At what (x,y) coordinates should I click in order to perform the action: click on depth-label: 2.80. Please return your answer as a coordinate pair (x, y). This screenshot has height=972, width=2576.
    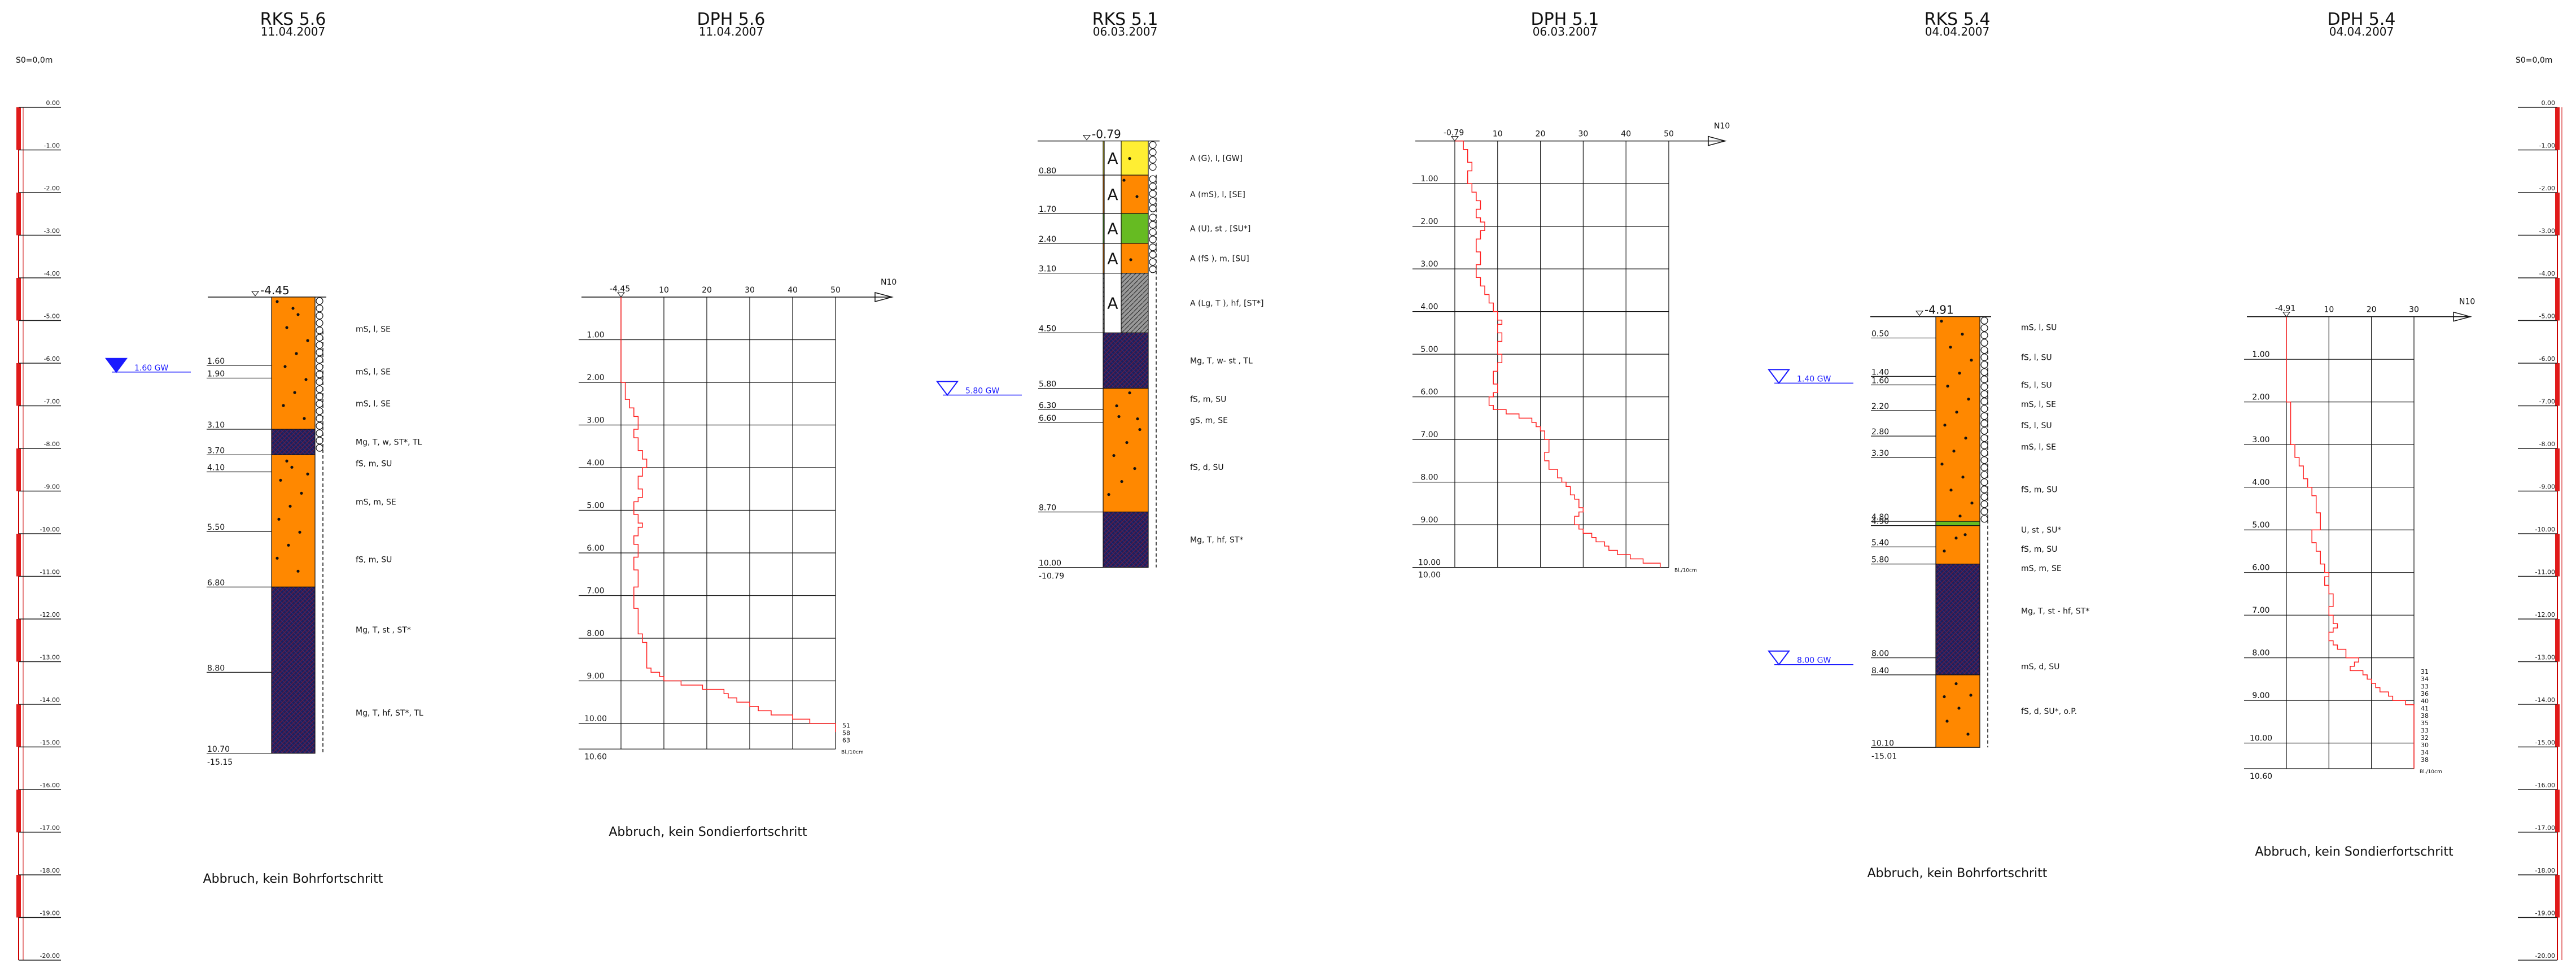
    Looking at the image, I should click on (1880, 433).